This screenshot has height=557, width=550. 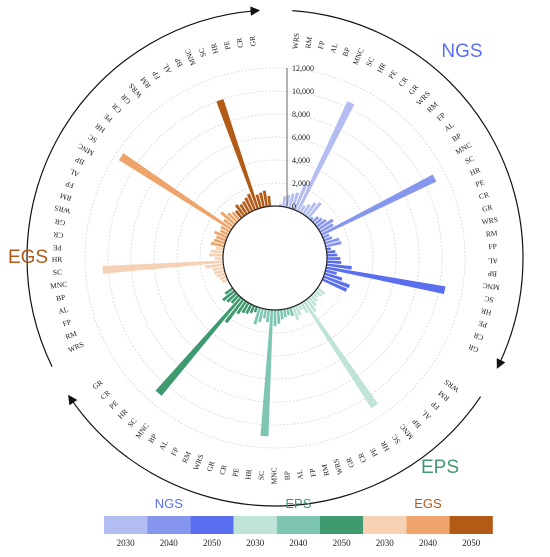 What do you see at coordinates (221, 238) in the screenshot?
I see `bar-egs-2040-fp` at bounding box center [221, 238].